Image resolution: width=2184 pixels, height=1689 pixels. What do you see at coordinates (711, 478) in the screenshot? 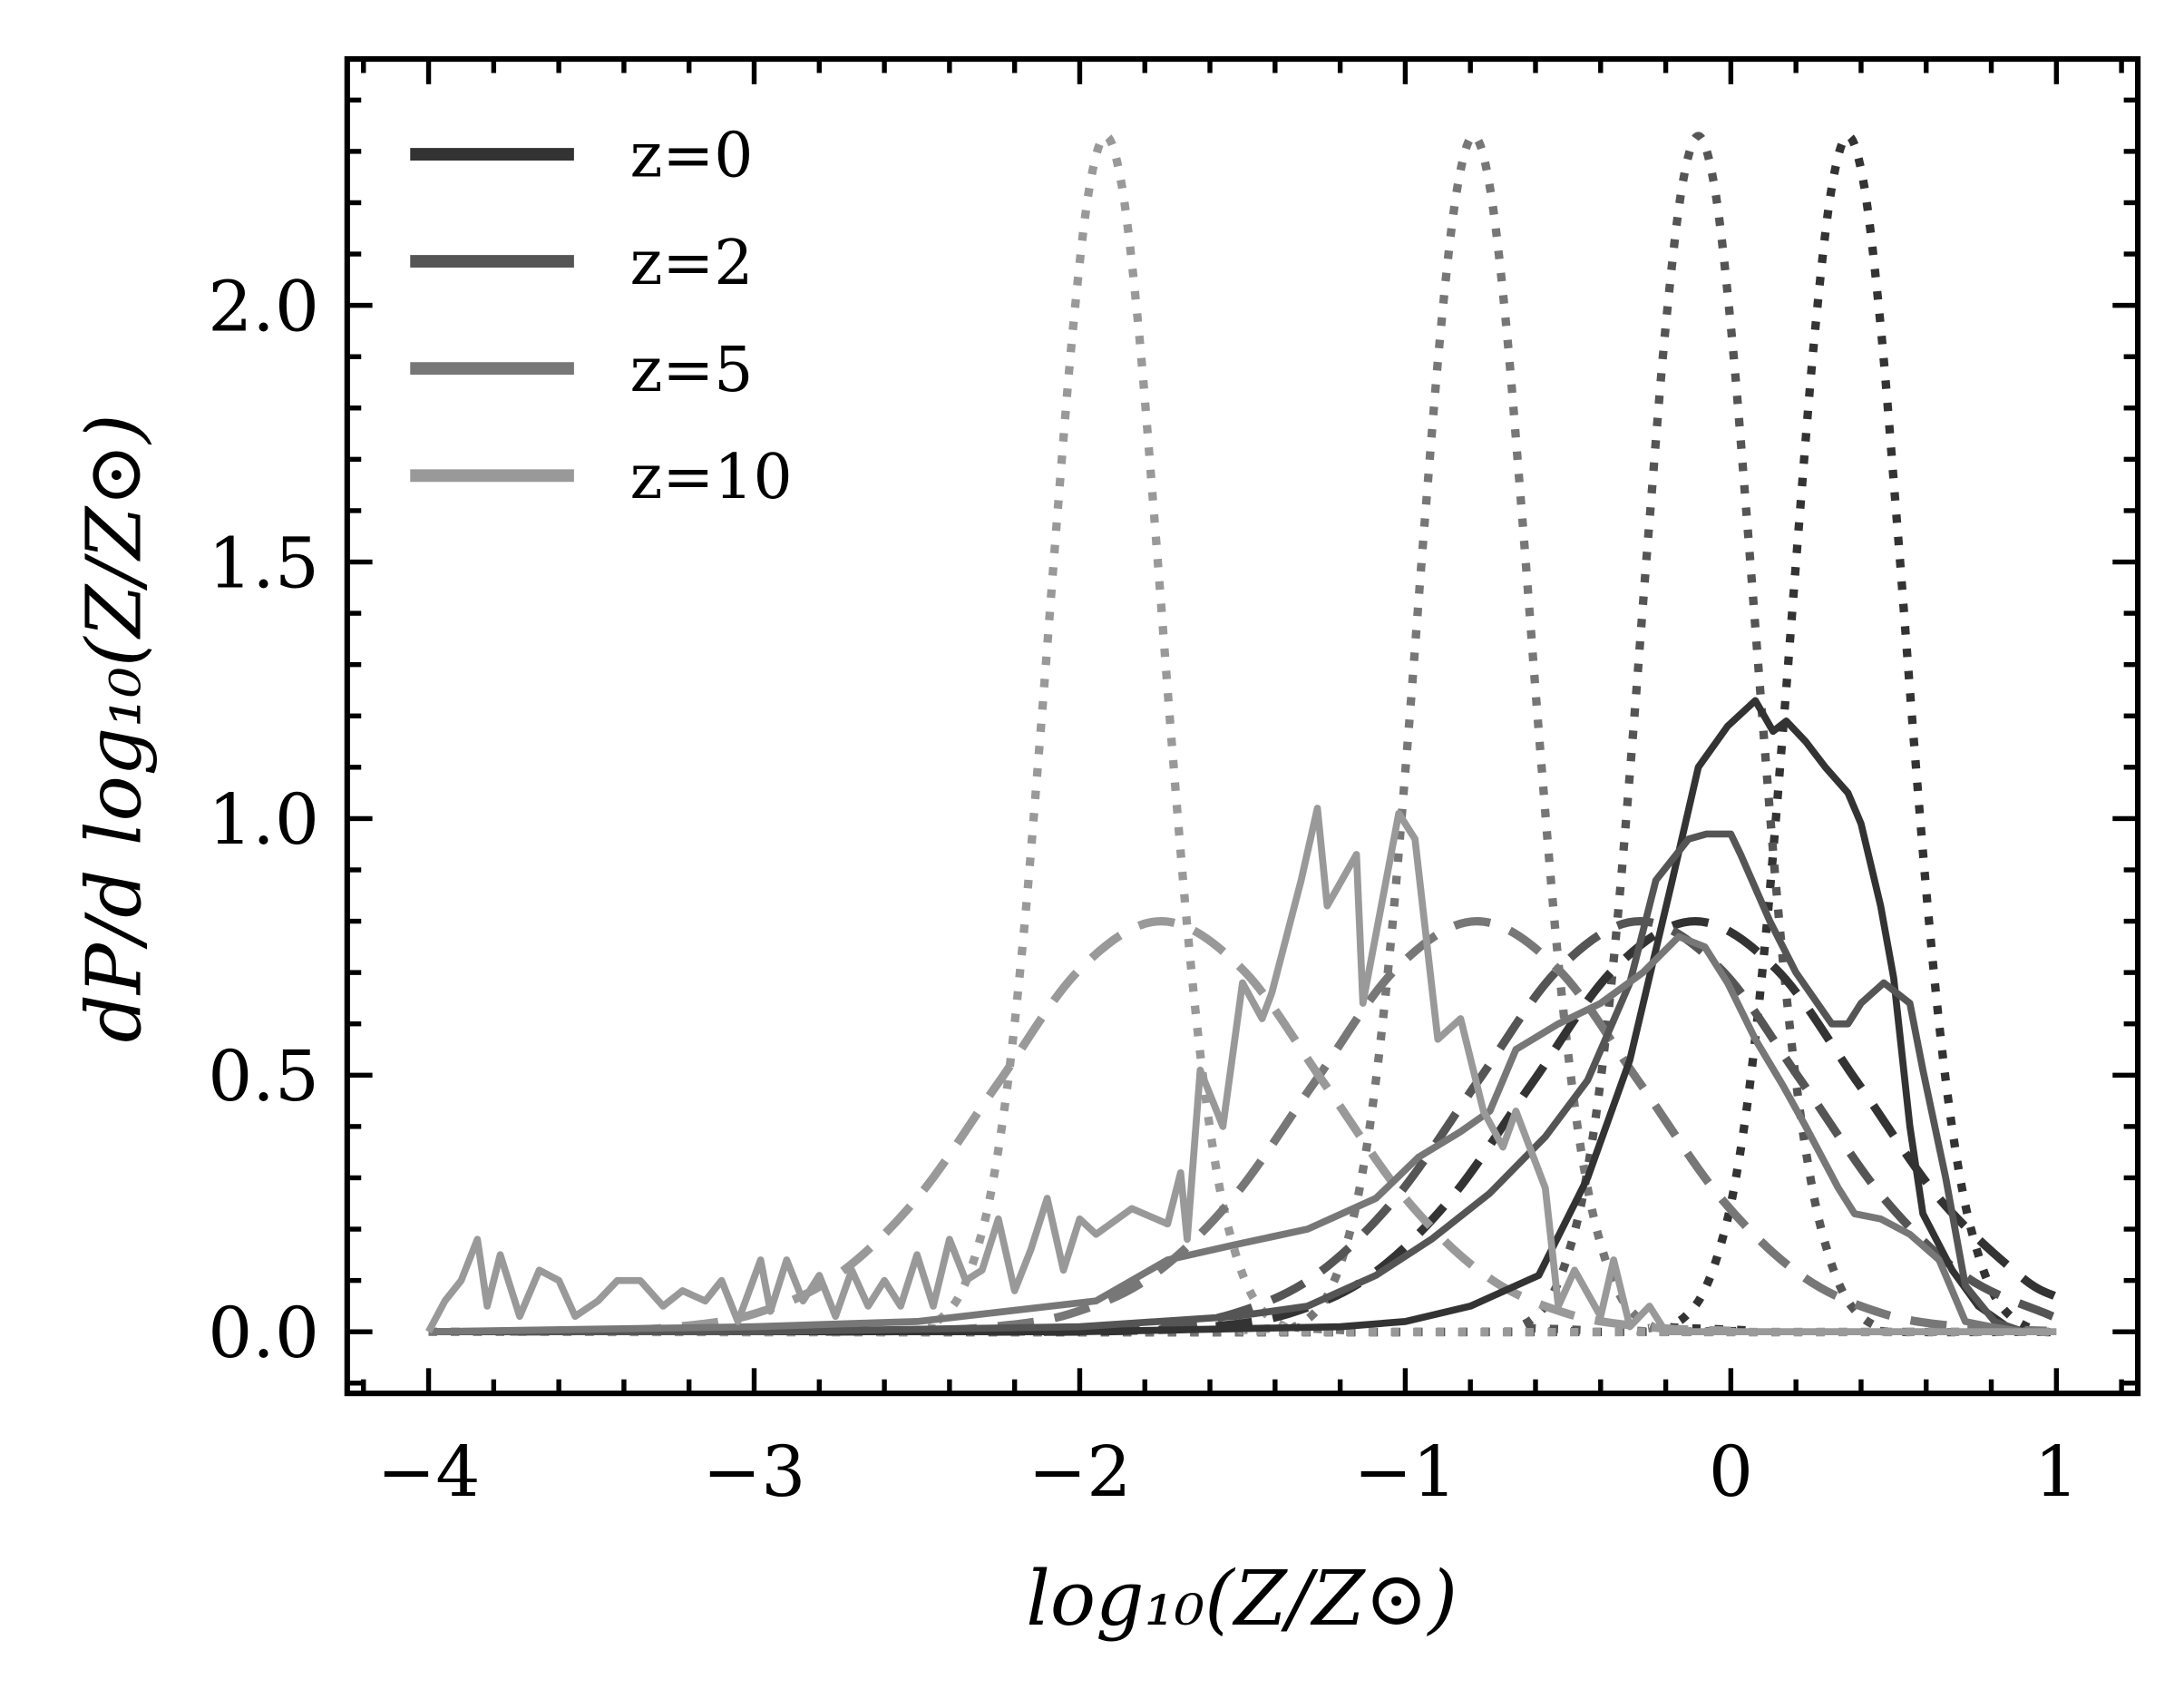
I see `legend-label: z=10` at bounding box center [711, 478].